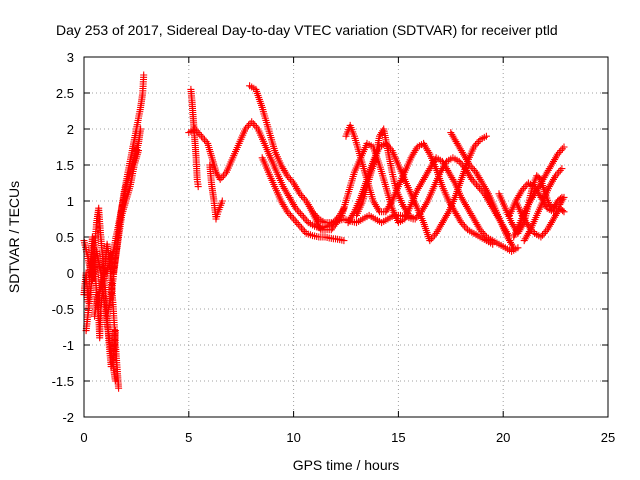 This screenshot has width=640, height=480. I want to click on y-tick-label: -0.5, so click(63, 309).